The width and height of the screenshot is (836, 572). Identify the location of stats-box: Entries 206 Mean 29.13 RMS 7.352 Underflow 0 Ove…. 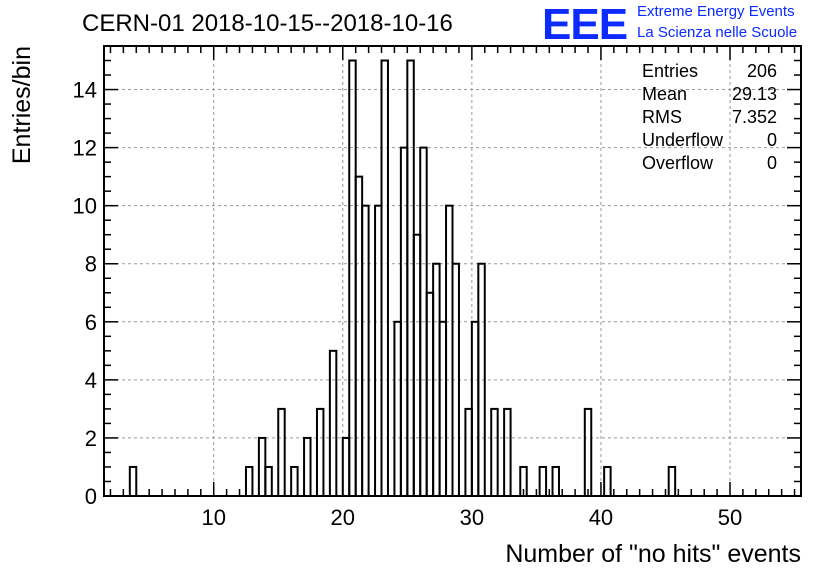
(709, 117).